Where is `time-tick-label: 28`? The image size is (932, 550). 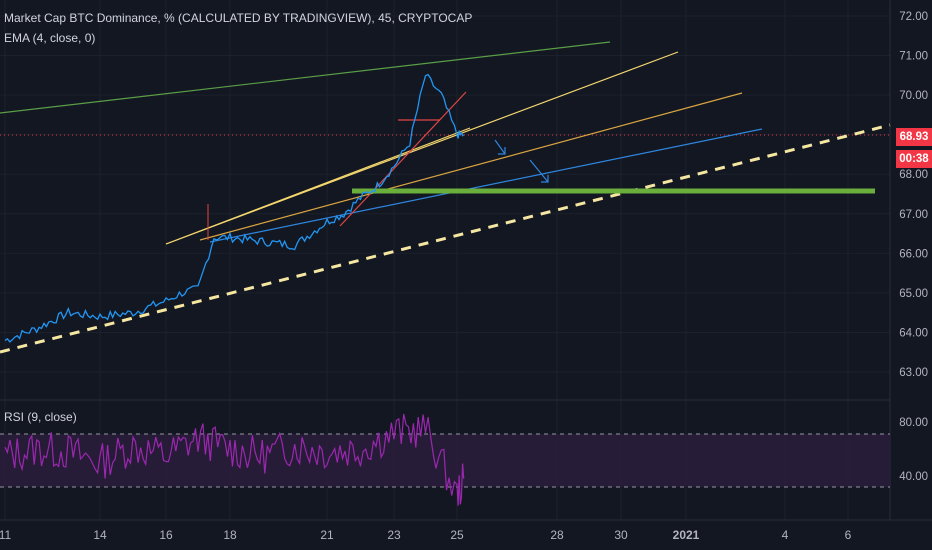
time-tick-label: 28 is located at coordinates (557, 535).